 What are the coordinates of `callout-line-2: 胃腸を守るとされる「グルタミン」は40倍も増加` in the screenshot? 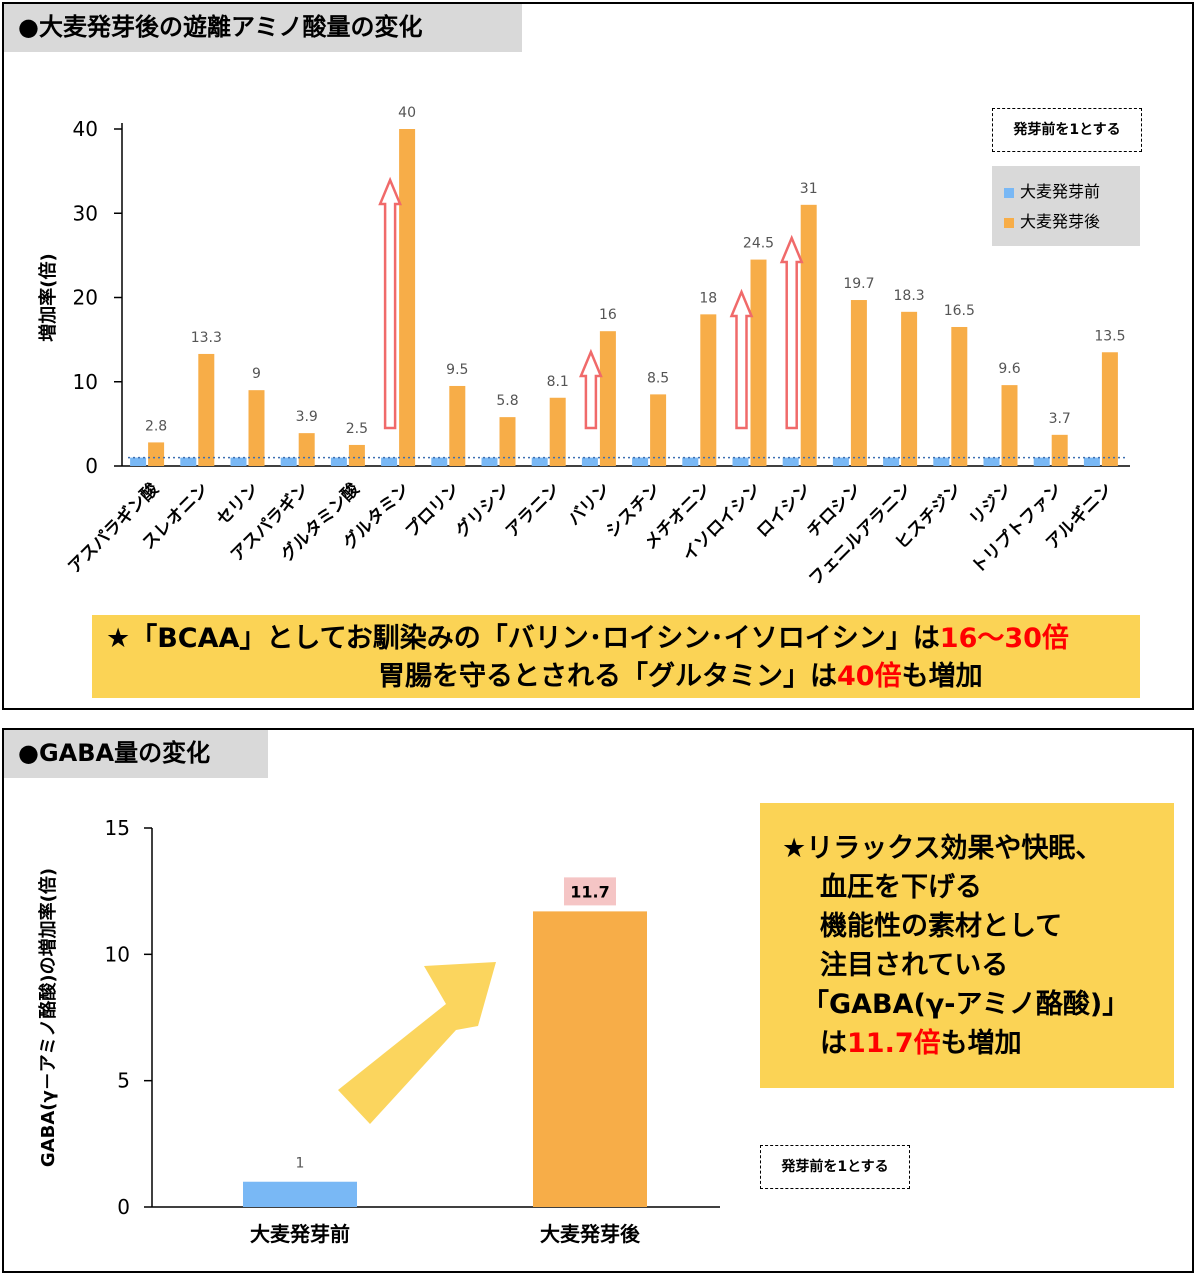 It's located at (680, 677).